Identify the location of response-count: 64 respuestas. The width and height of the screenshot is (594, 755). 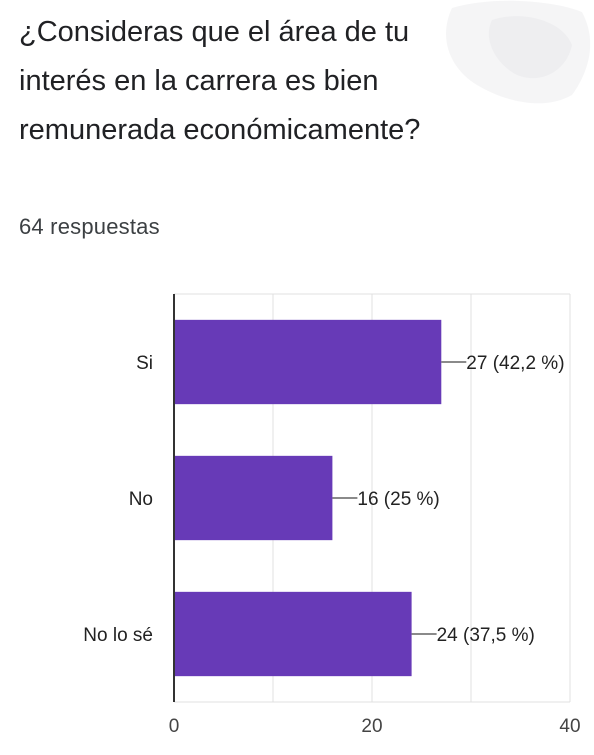
(89, 226).